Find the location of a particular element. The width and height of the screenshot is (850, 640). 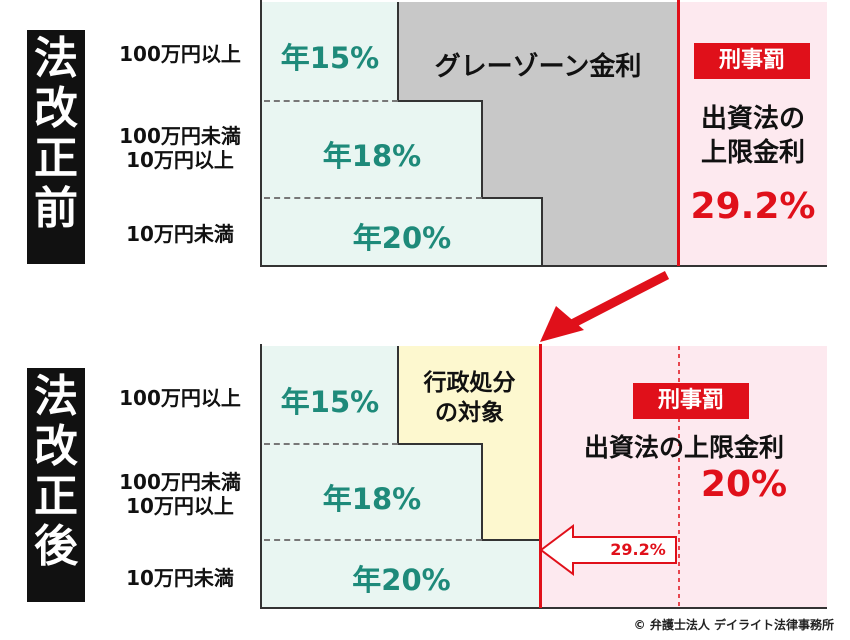

after-limit-rate: 20% is located at coordinates (744, 484).